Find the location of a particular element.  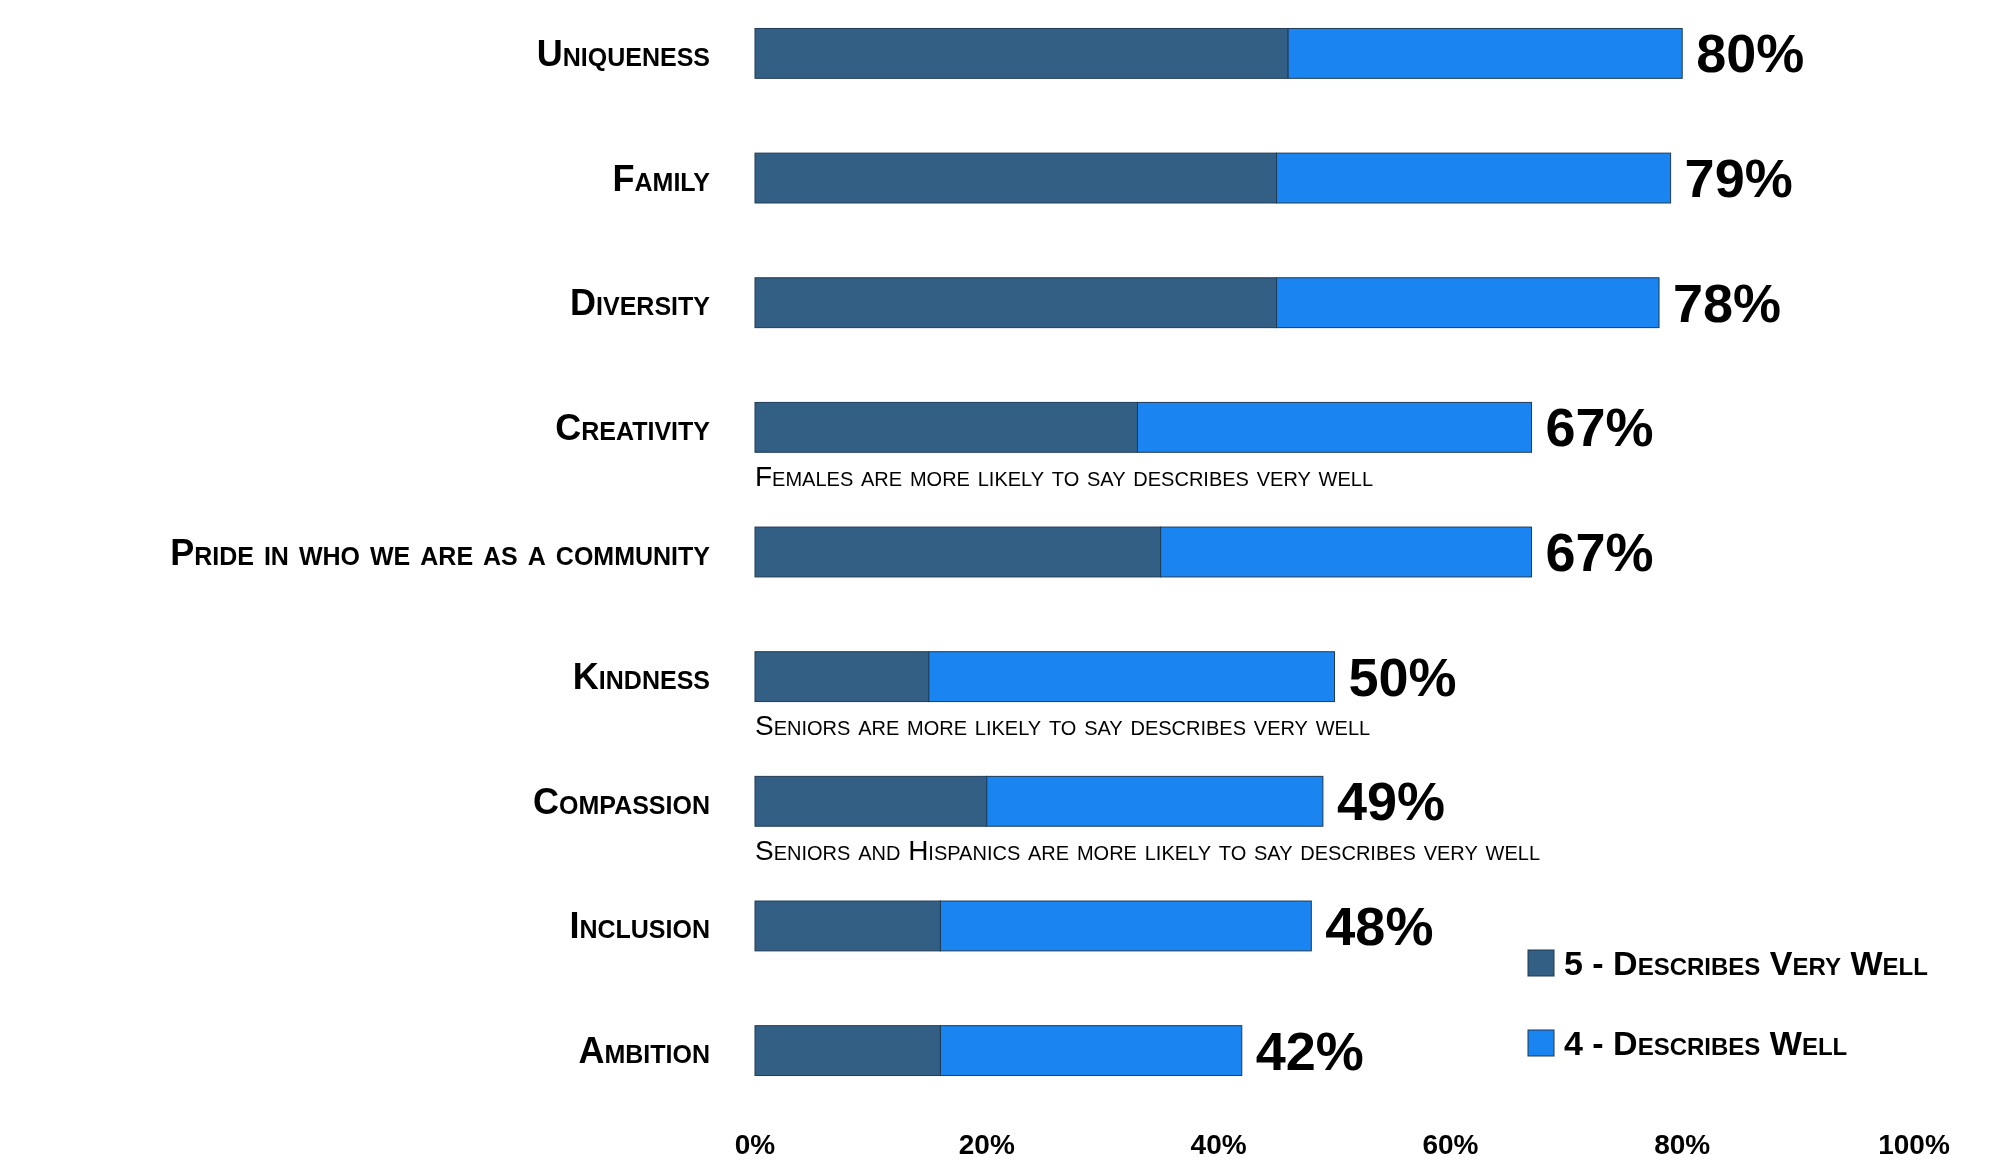

total-label: 49% is located at coordinates (1390, 801).